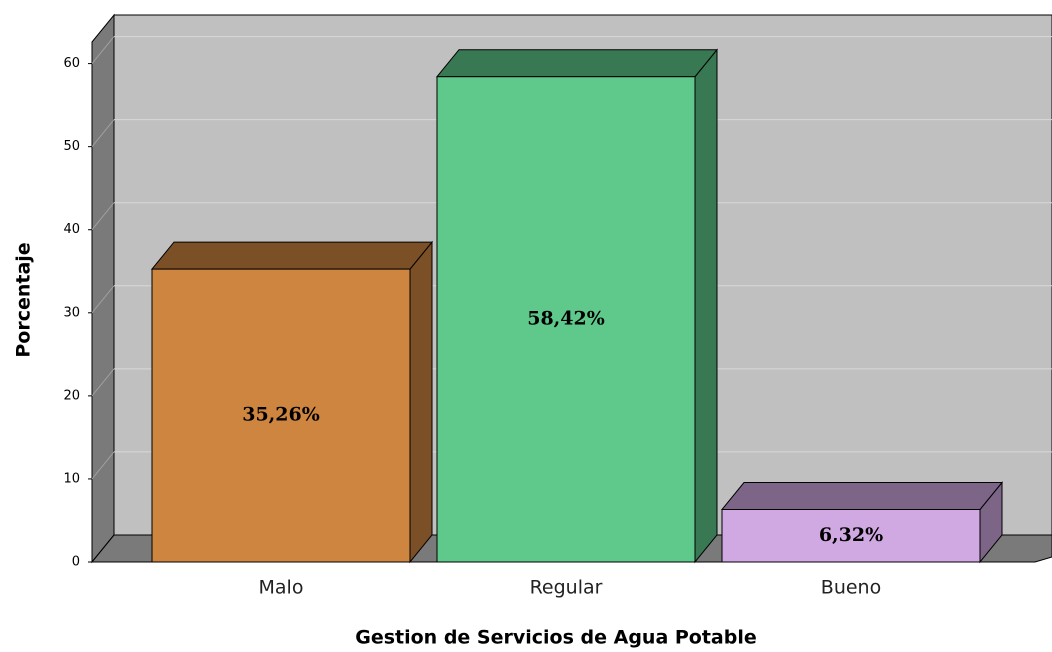 This screenshot has width=1052, height=652. What do you see at coordinates (851, 588) in the screenshot?
I see `x-tick-label: Bueno` at bounding box center [851, 588].